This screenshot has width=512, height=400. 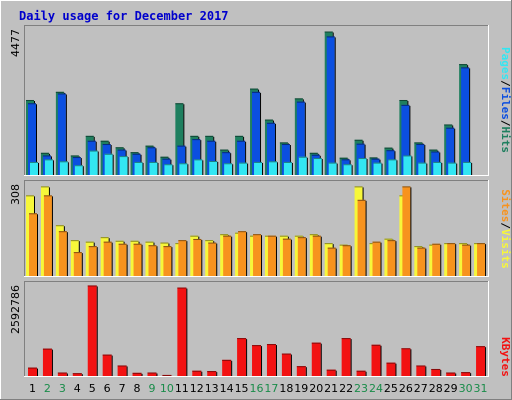 What do you see at coordinates (433, 150) in the screenshot?
I see `bar-hits-day-28-cap` at bounding box center [433, 150].